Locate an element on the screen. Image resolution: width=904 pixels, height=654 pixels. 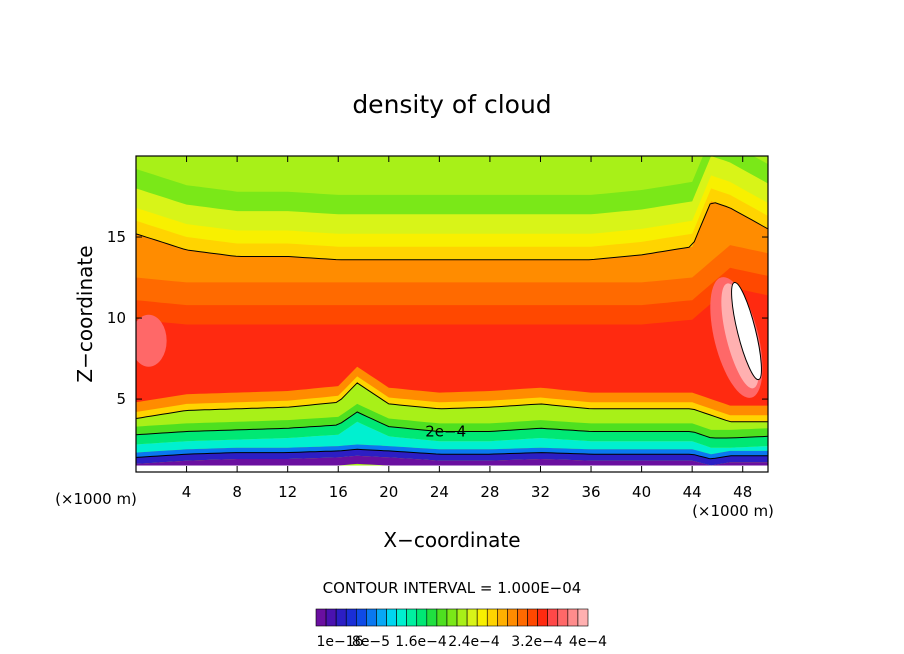
y-tick-label: 10 is located at coordinates (116, 318).